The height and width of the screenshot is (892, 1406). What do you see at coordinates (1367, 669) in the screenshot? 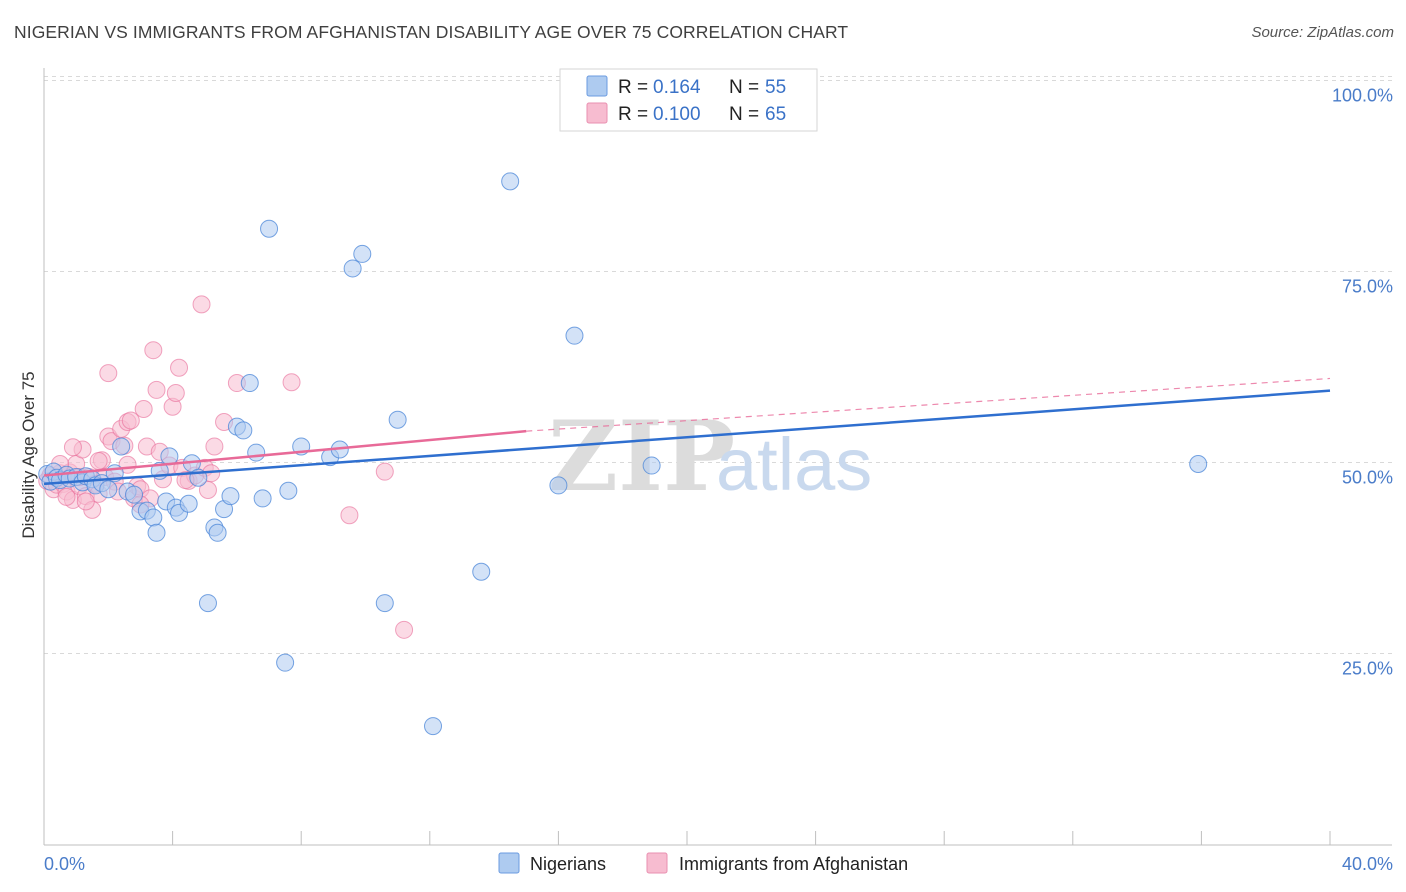
I see `y-tick-label: 25.0%` at bounding box center [1367, 669].